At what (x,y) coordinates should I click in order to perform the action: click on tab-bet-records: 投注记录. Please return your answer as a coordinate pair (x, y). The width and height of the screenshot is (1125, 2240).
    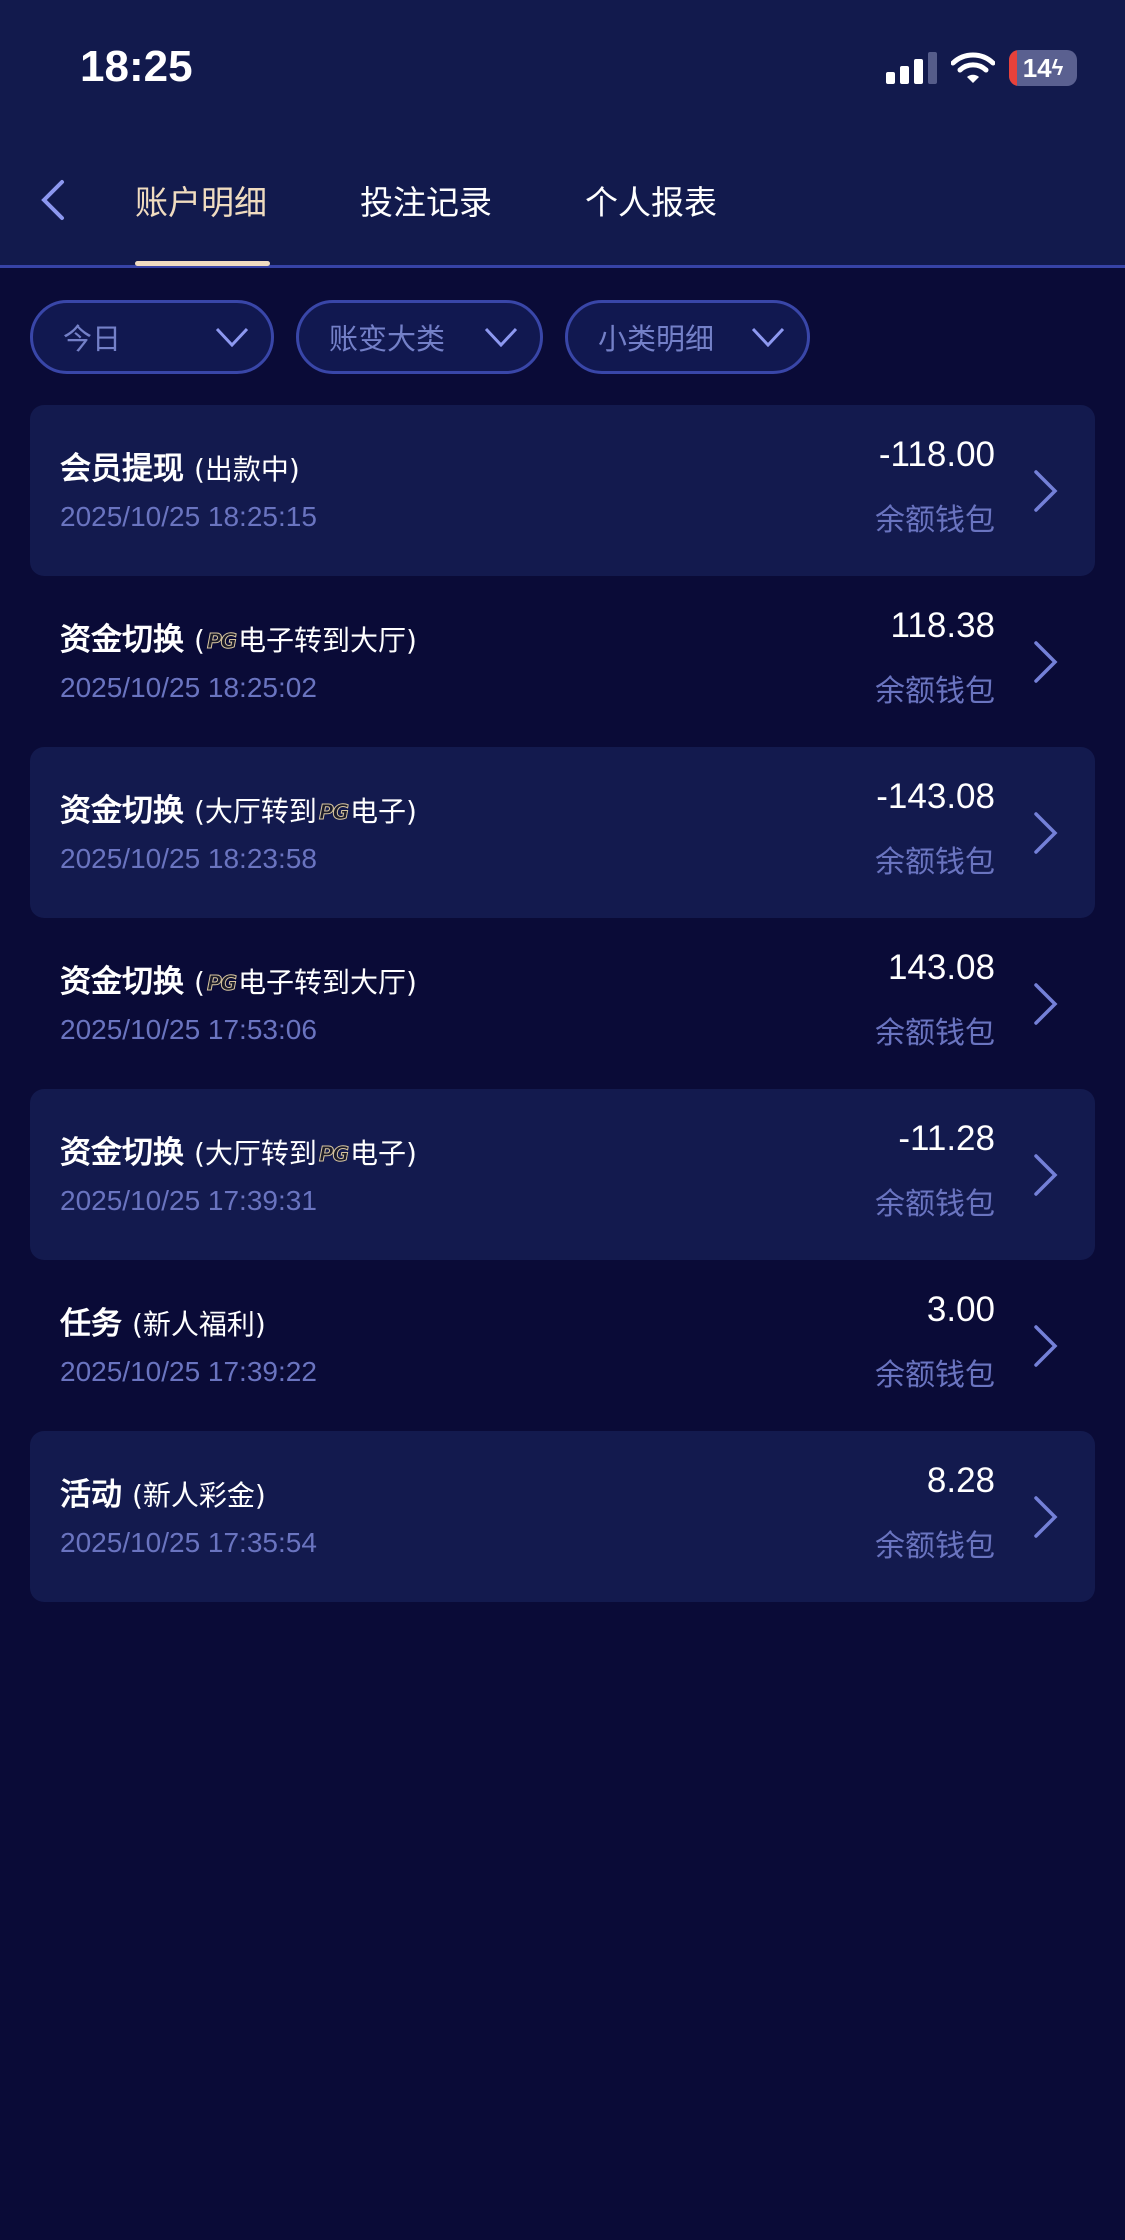
    Looking at the image, I should click on (426, 202).